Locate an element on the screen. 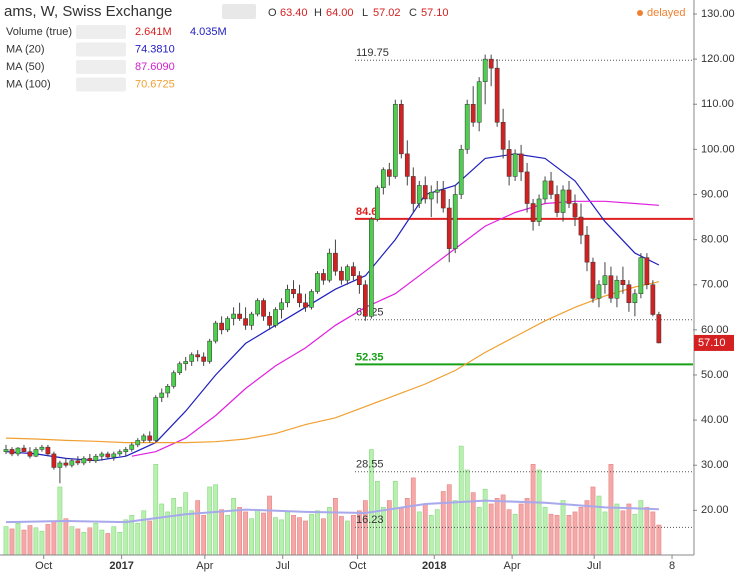  x-tick-label: Jul is located at coordinates (594, 566).